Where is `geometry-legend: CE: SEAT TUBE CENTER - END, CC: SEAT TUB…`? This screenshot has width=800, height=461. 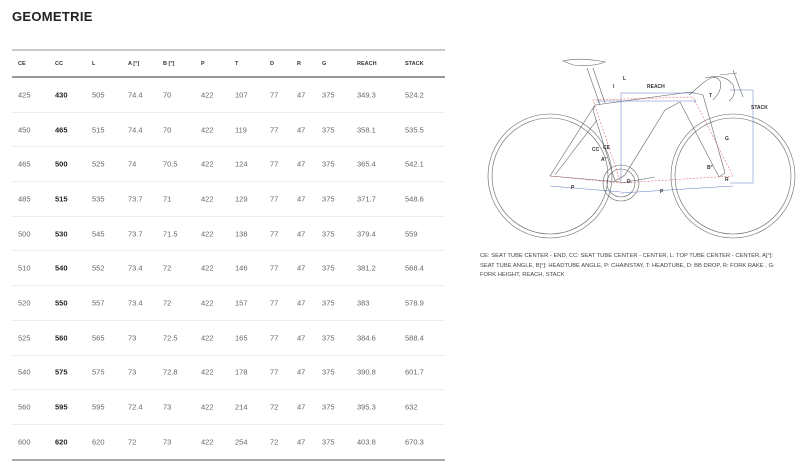 geometry-legend: CE: SEAT TUBE CENTER - END, CC: SEAT TUB… is located at coordinates (627, 265).